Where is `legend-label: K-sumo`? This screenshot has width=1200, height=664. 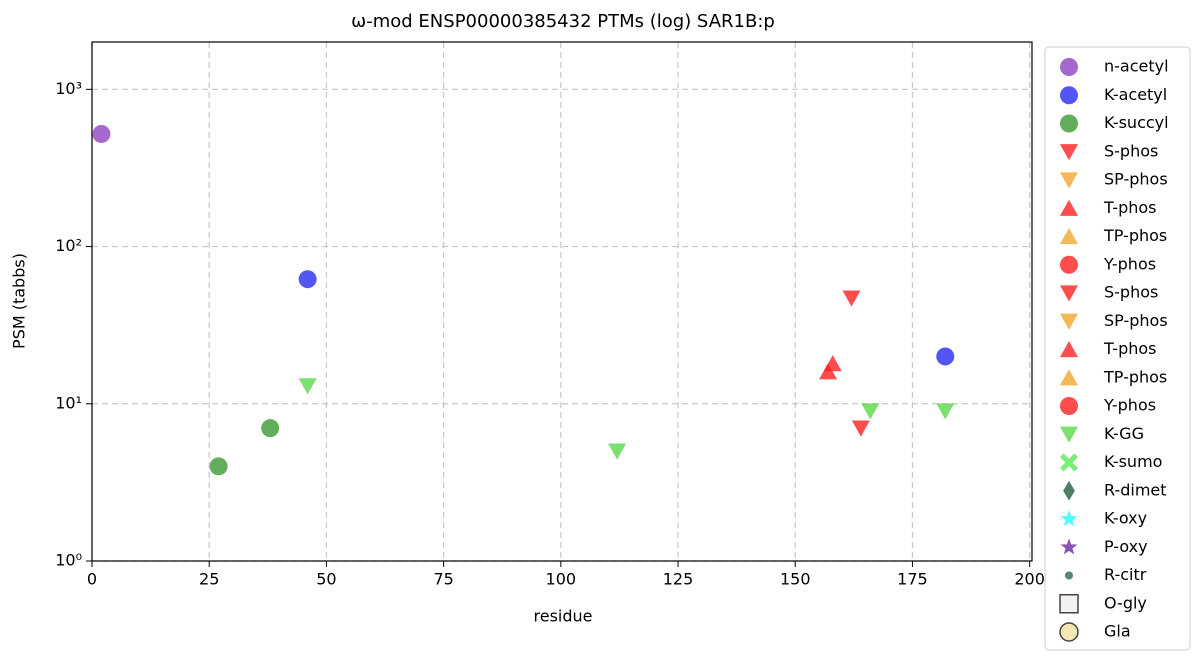
legend-label: K-sumo is located at coordinates (1133, 461).